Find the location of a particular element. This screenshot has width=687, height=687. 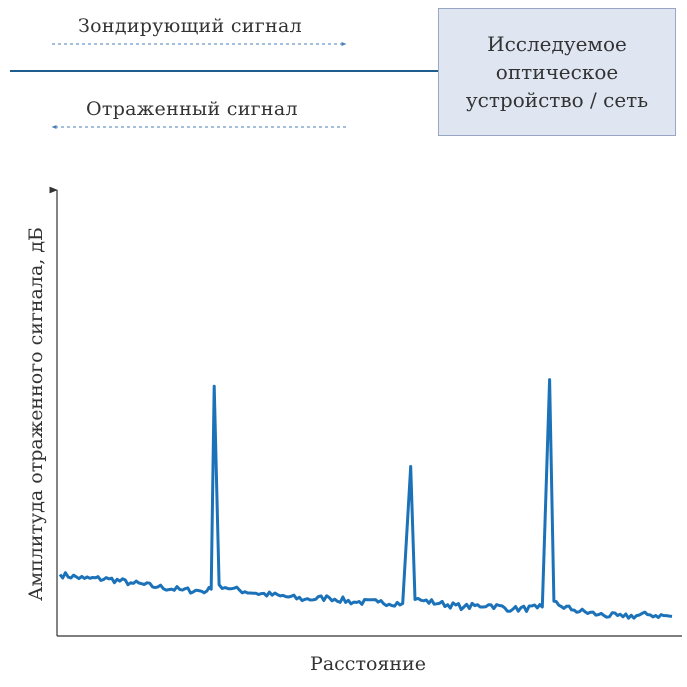

x-axis-label: Расстояние is located at coordinates (368, 664).